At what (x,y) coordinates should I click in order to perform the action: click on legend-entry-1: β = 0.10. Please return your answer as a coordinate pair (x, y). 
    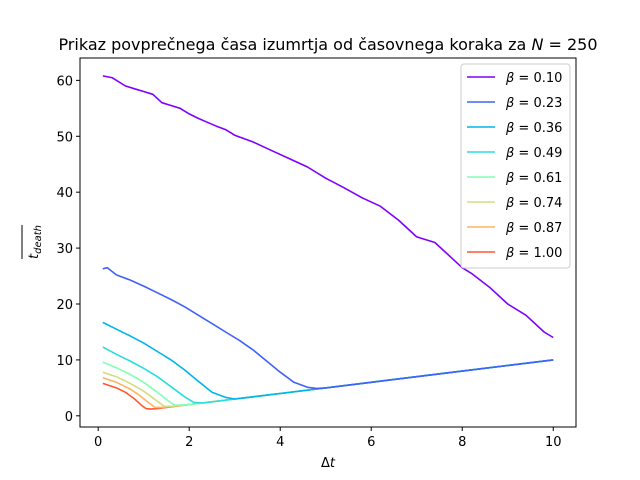
    Looking at the image, I should click on (533, 78).